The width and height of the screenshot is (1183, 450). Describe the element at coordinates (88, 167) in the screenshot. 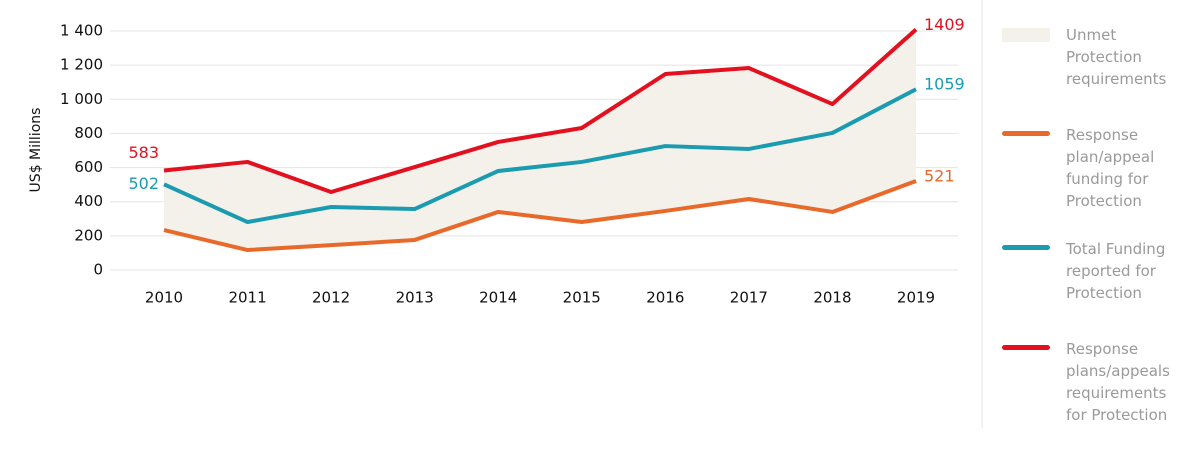

I see `y-tick-label: 600` at that location.